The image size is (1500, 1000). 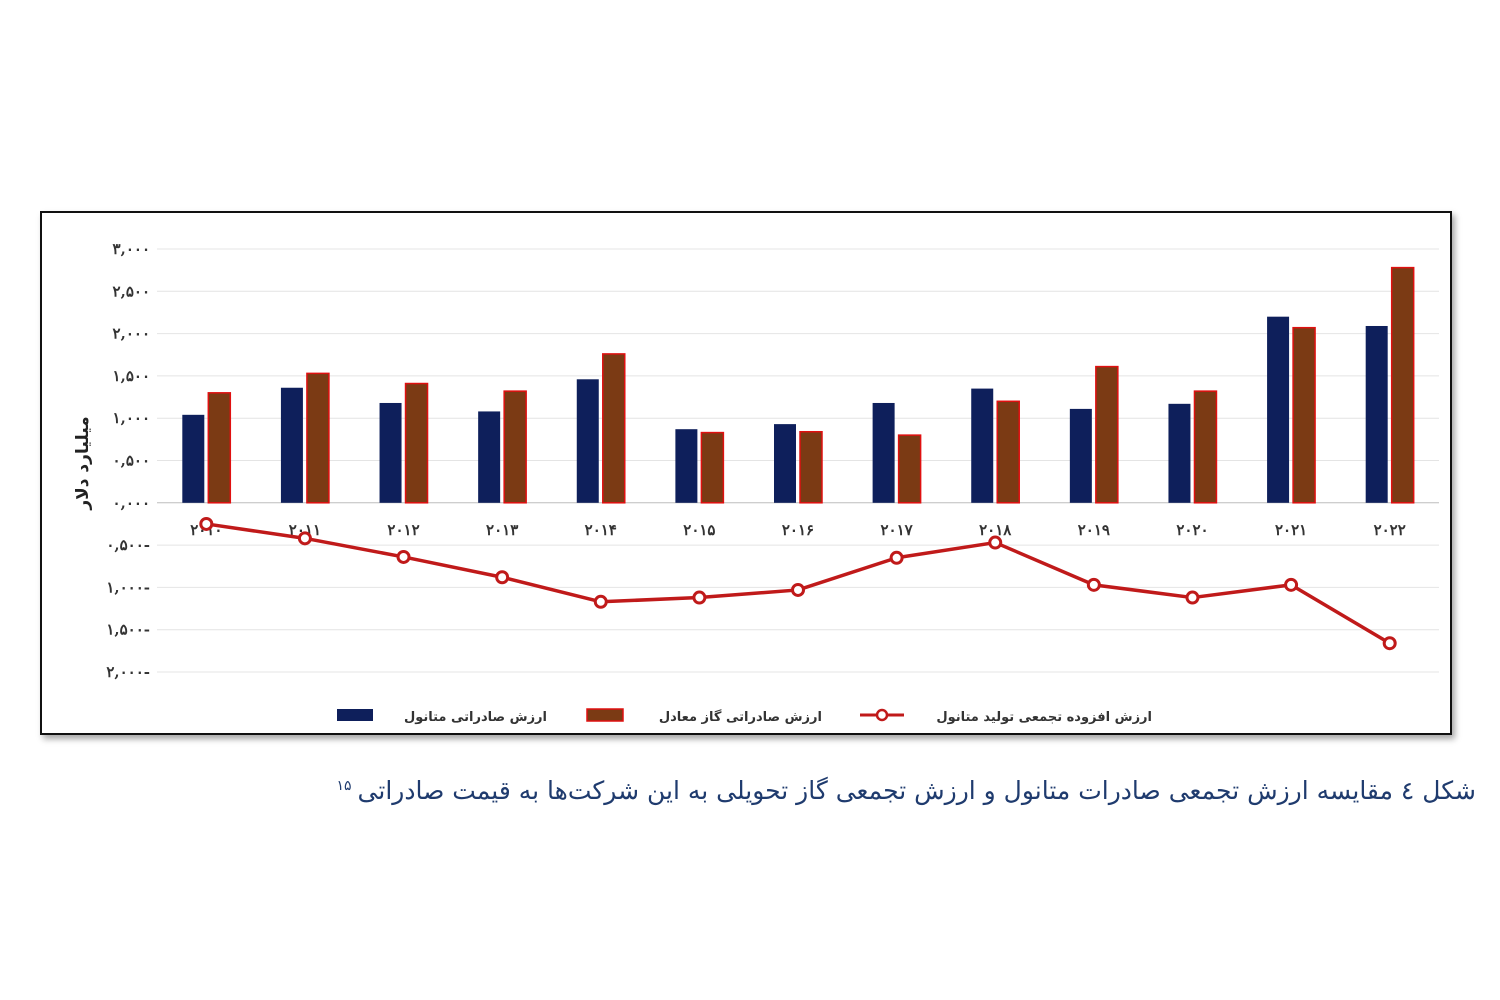 What do you see at coordinates (128, 672) in the screenshot?
I see `y-tick-label: ۲,۰۰۰-` at bounding box center [128, 672].